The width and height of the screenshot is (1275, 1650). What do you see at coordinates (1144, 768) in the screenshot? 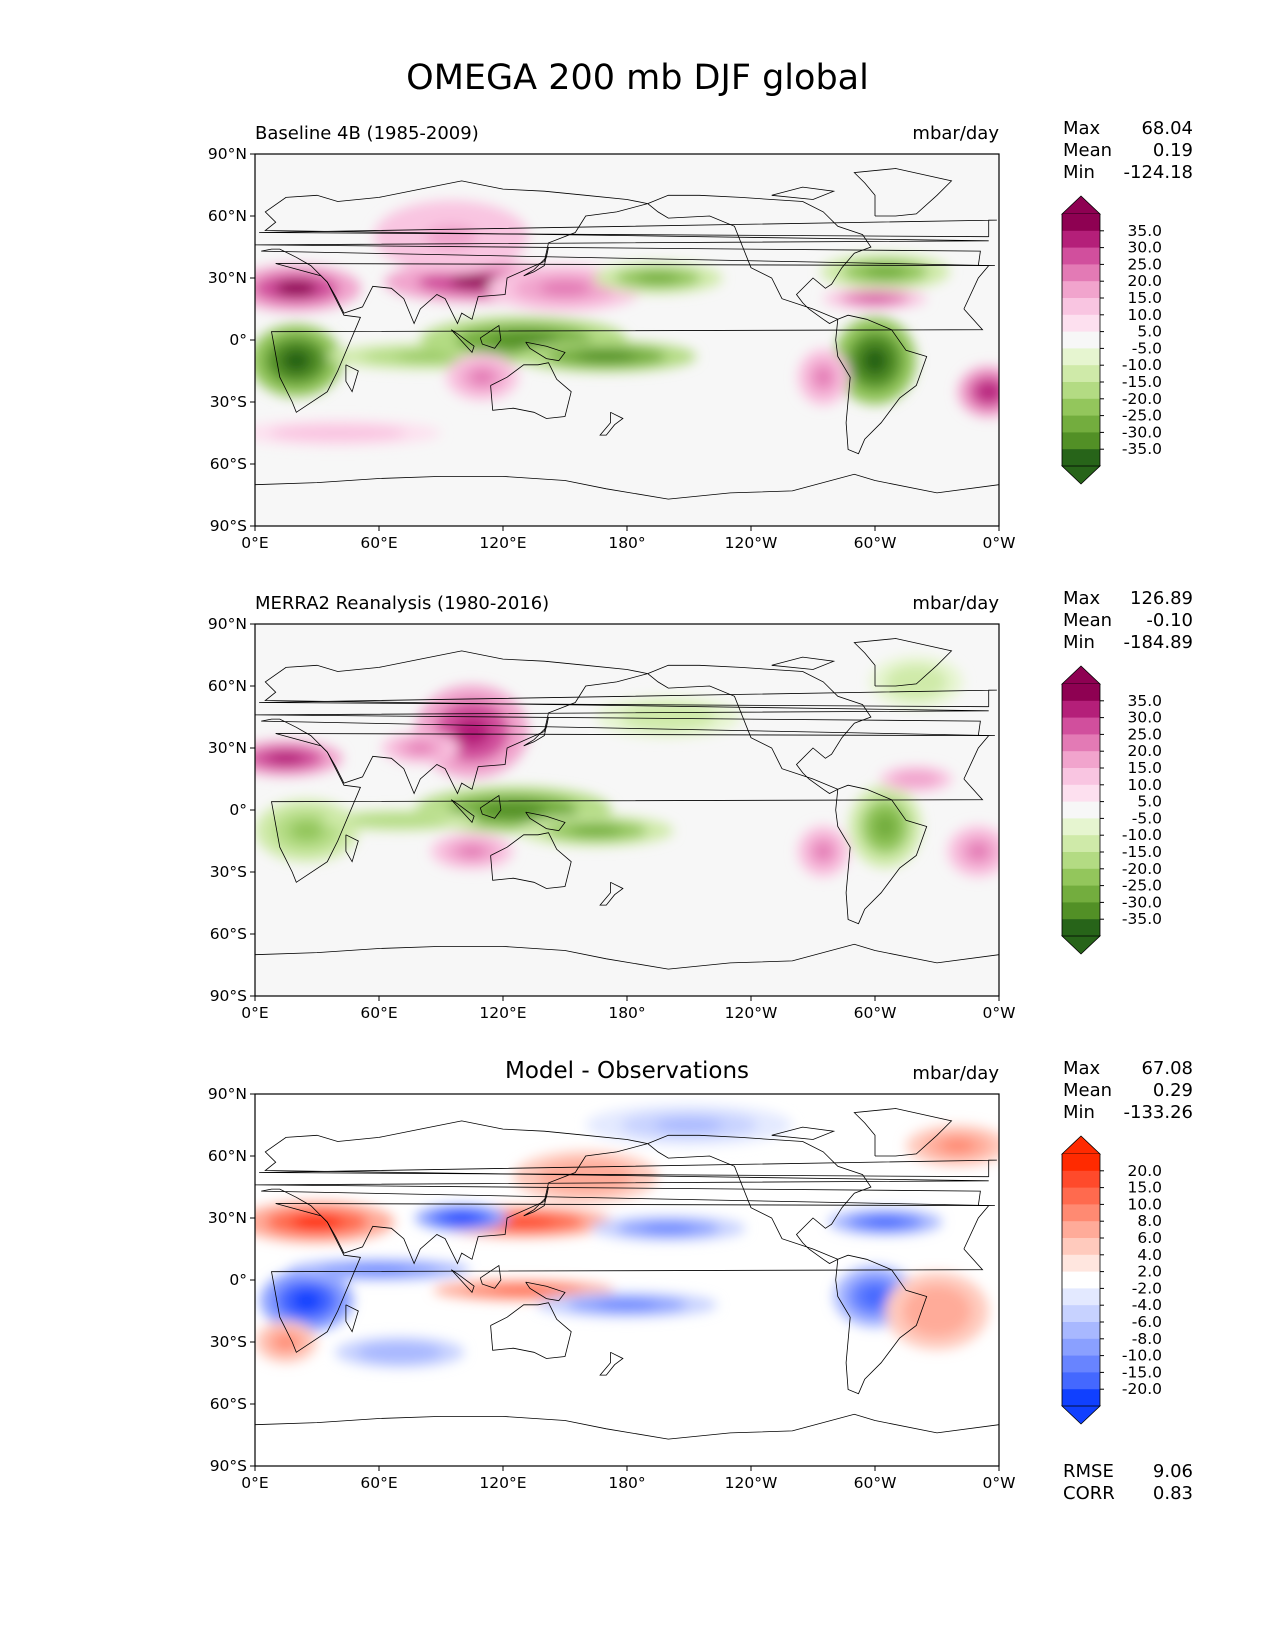
I see `colorbar-tick-label: 15.0` at bounding box center [1144, 768].